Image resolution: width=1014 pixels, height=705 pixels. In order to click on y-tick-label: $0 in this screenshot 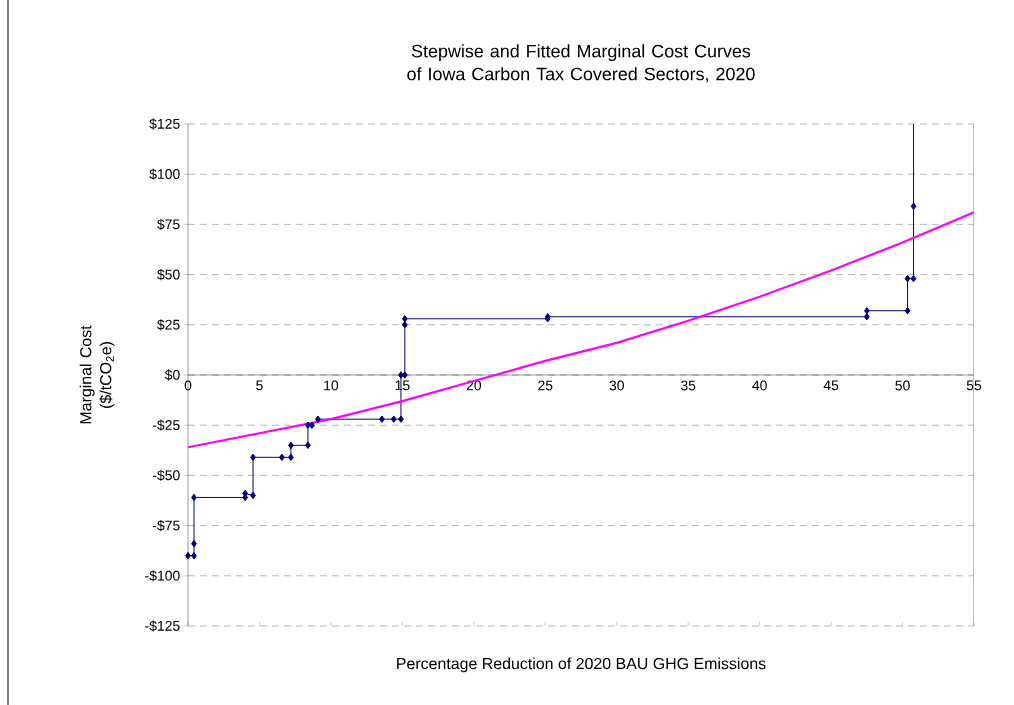, I will do `click(172, 375)`.